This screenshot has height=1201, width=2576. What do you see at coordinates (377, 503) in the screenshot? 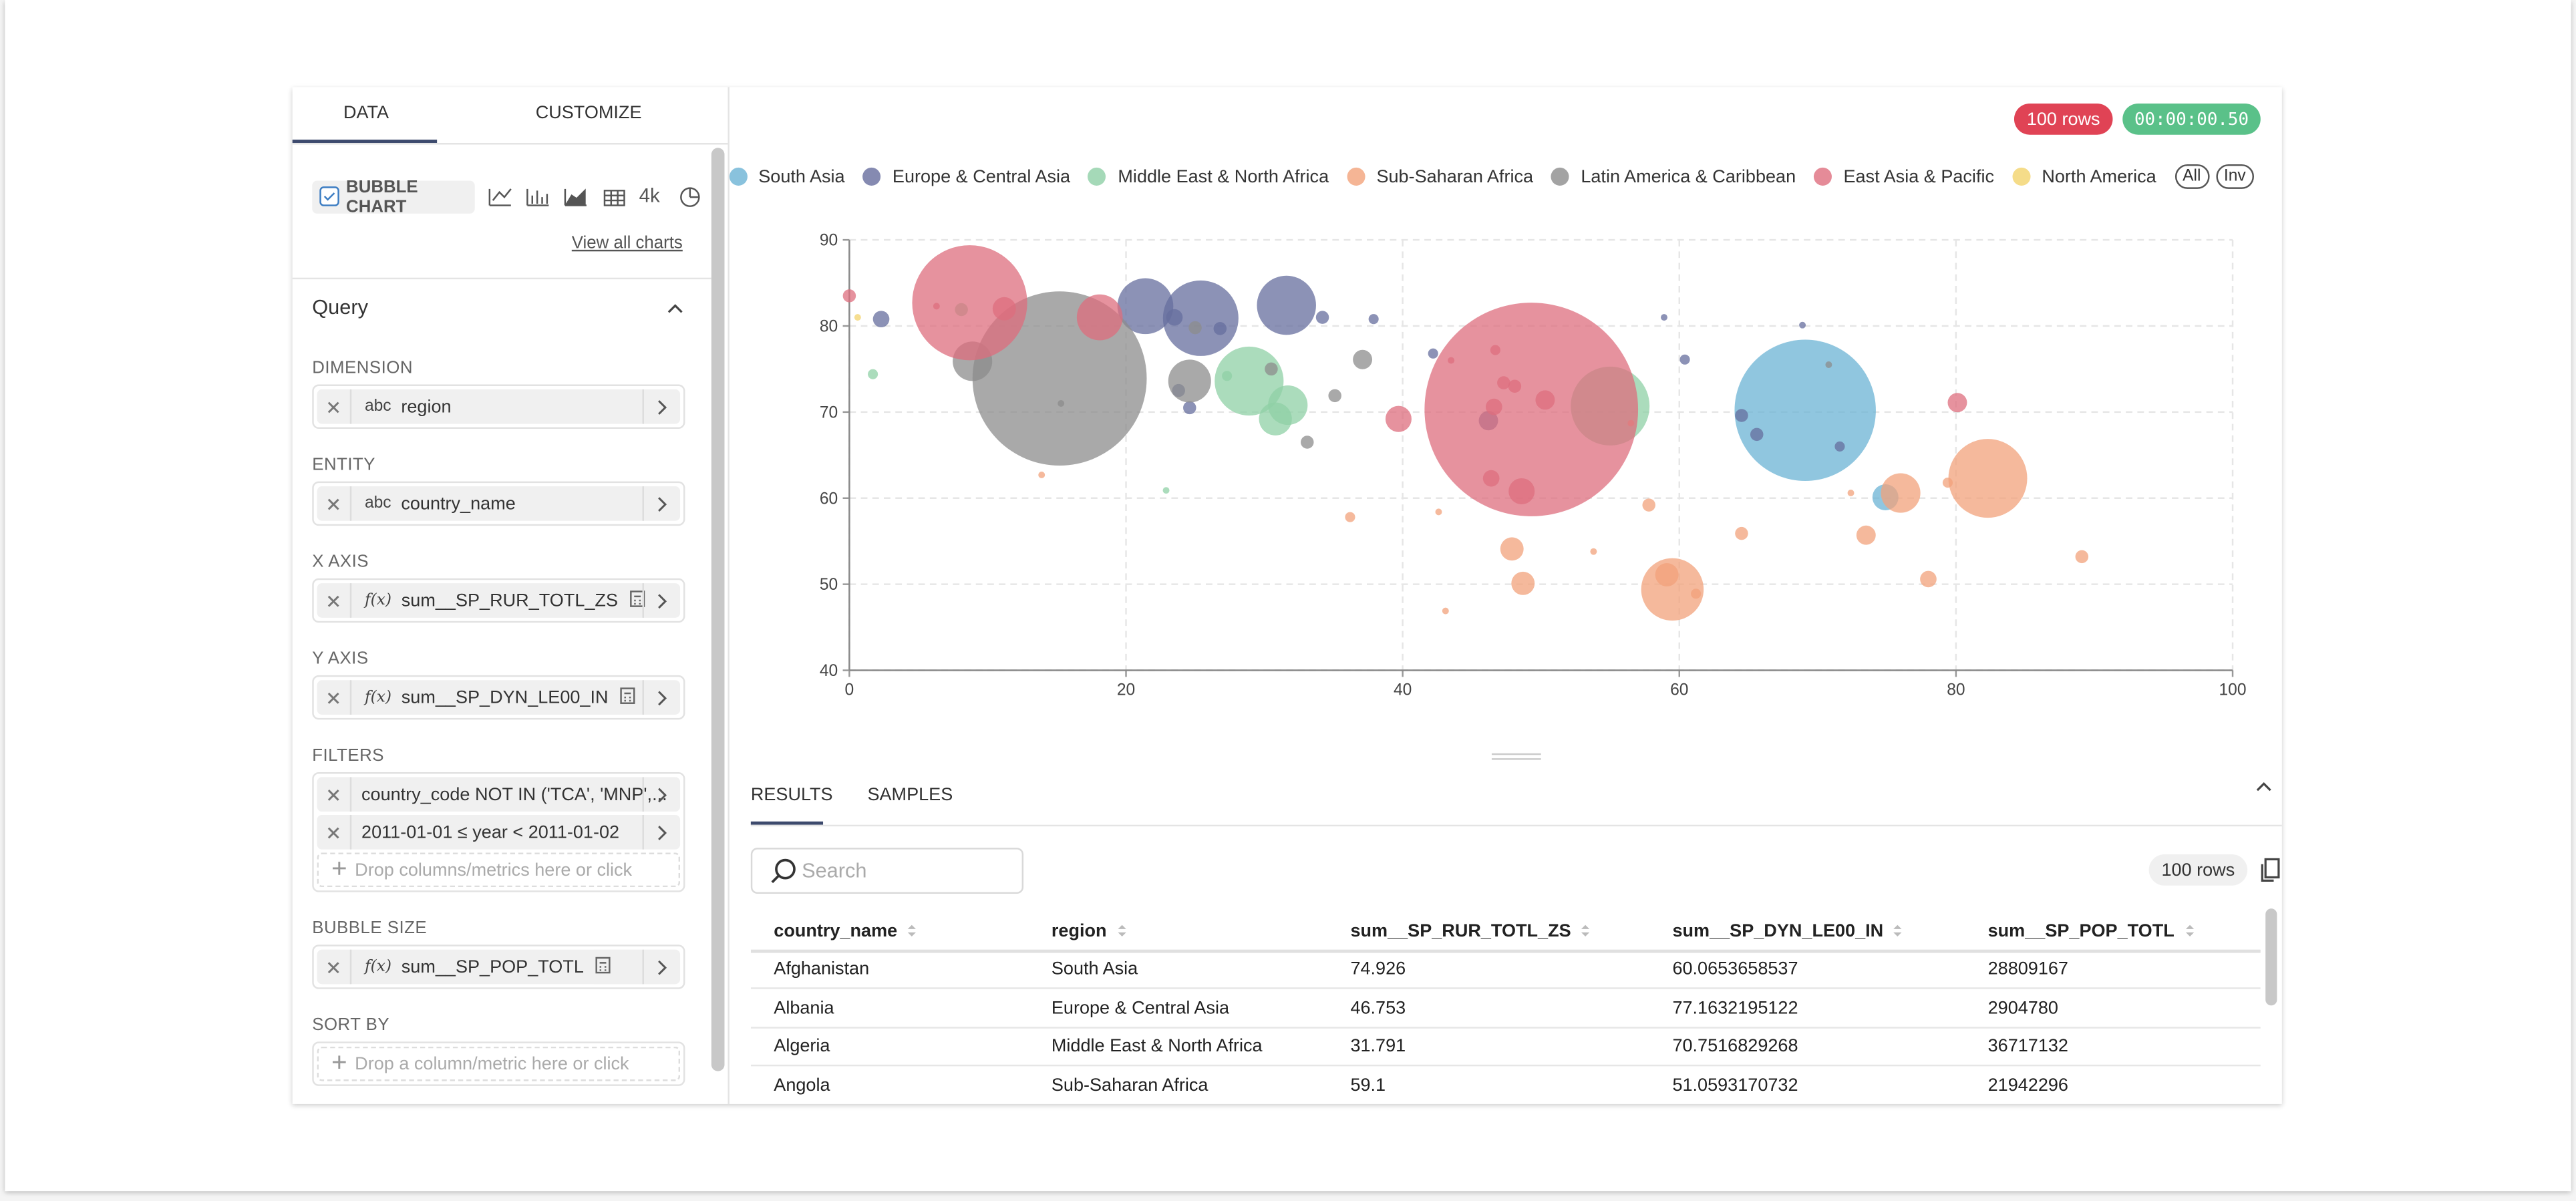
I see `type-prefix: abc` at bounding box center [377, 503].